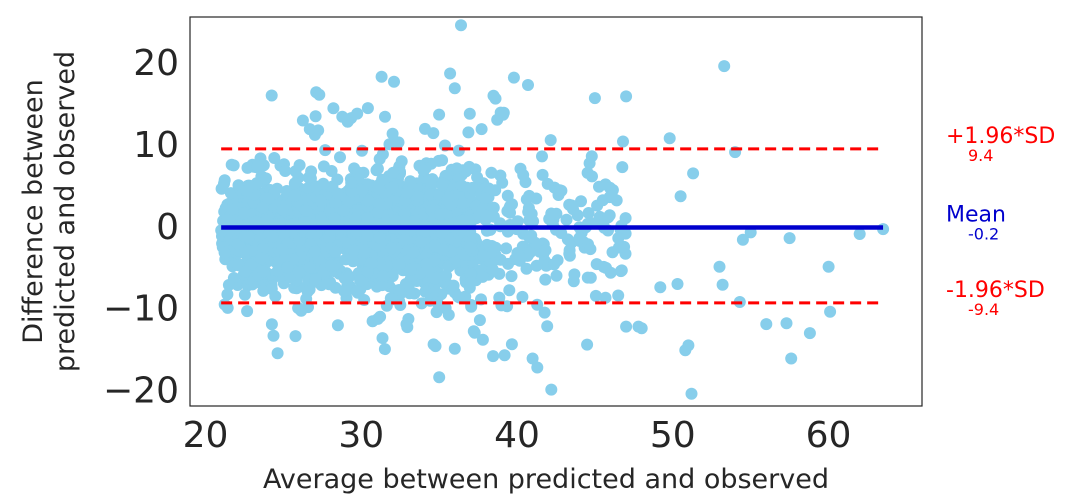 The image size is (1074, 503). What do you see at coordinates (206, 435) in the screenshot?
I see `x-tick-label: 20` at bounding box center [206, 435].